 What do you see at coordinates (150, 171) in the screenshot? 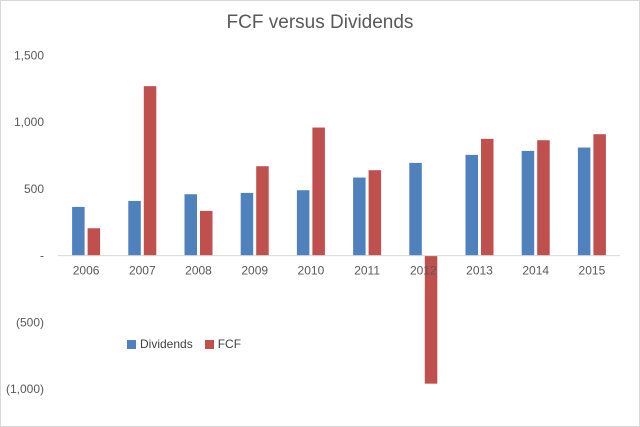
I see `bar-fcf-2007` at bounding box center [150, 171].